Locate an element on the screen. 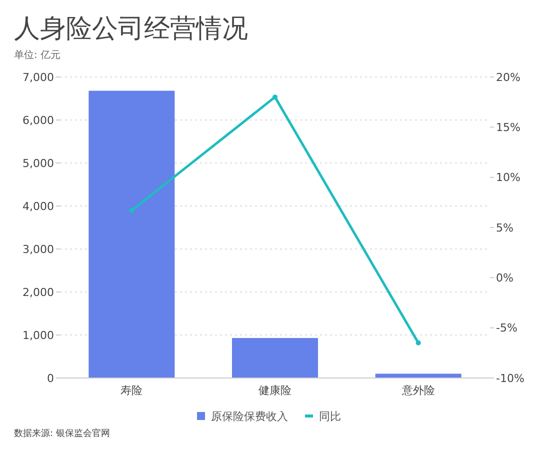  y-tick-label: 2,000 is located at coordinates (38, 292).